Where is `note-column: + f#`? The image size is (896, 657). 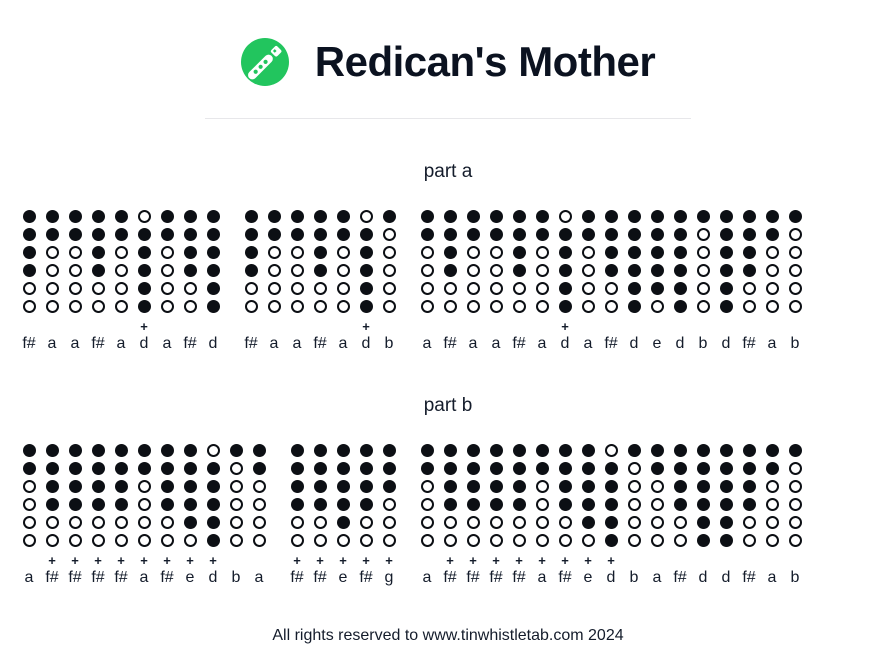 note-column: + f# is located at coordinates (52, 515).